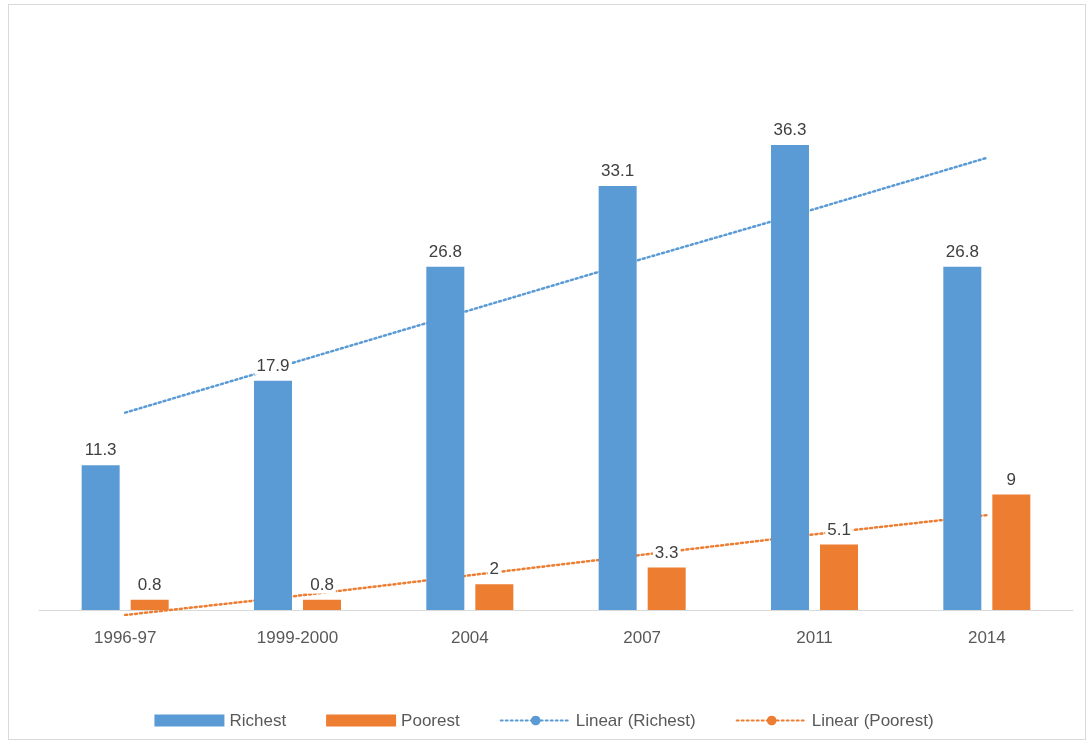 Image resolution: width=1088 pixels, height=742 pixels. What do you see at coordinates (872, 720) in the screenshot?
I see `legend-label: Linear (Poorest)` at bounding box center [872, 720].